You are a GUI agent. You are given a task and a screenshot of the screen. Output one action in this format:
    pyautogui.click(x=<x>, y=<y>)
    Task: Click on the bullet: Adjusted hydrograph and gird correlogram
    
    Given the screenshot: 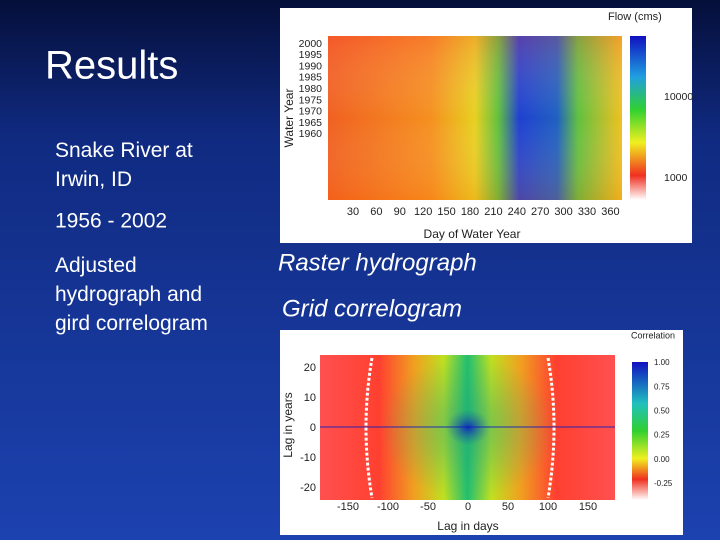 What is the action you would take?
    pyautogui.click(x=131, y=294)
    